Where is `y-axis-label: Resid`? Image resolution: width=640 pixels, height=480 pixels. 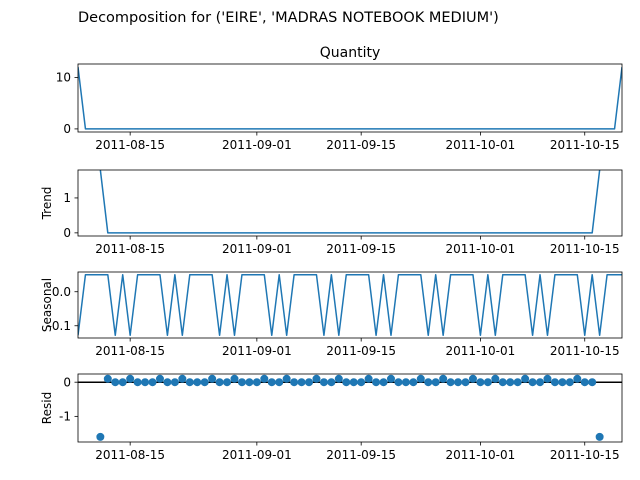 y-axis-label: Resid is located at coordinates (47, 408).